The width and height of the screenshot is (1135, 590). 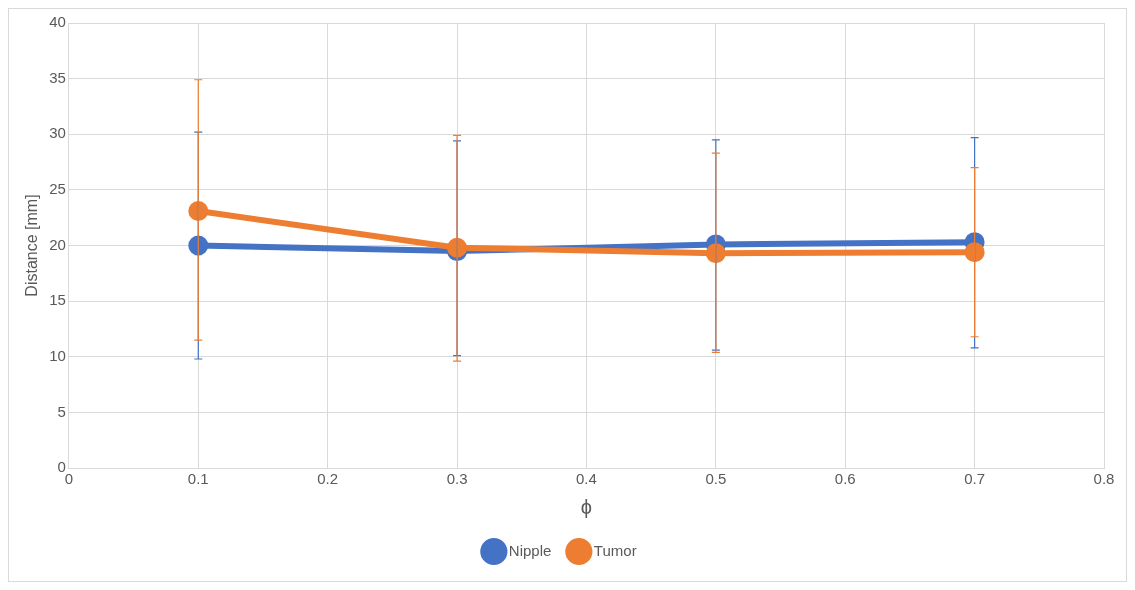 What do you see at coordinates (32, 245) in the screenshot?
I see `y-axis-title: Distance [mm]` at bounding box center [32, 245].